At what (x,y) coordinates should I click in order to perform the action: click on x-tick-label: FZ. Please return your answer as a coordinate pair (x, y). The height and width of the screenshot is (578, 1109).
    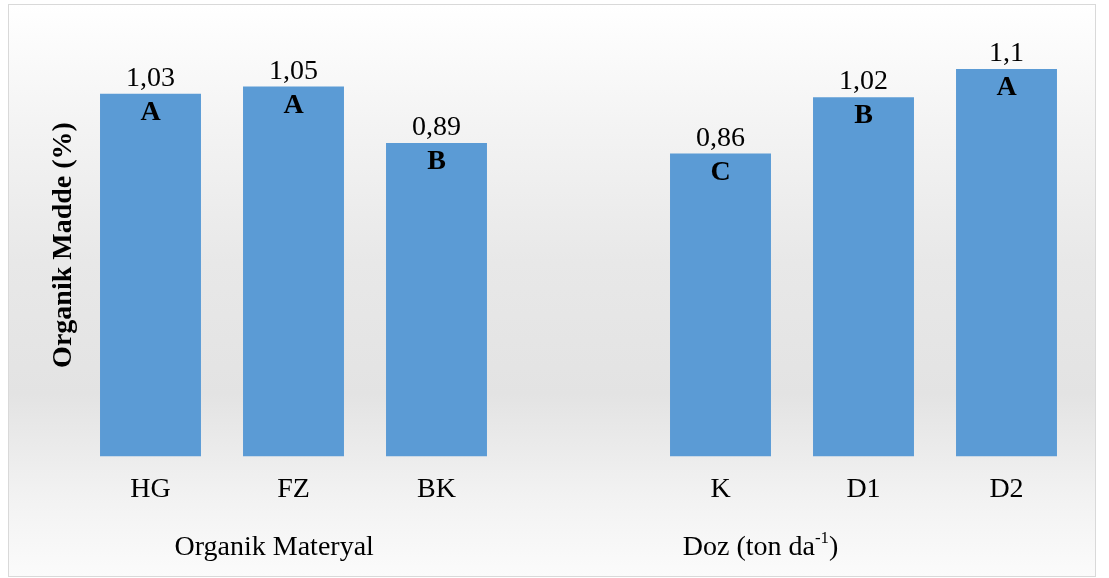
    Looking at the image, I should click on (293, 487).